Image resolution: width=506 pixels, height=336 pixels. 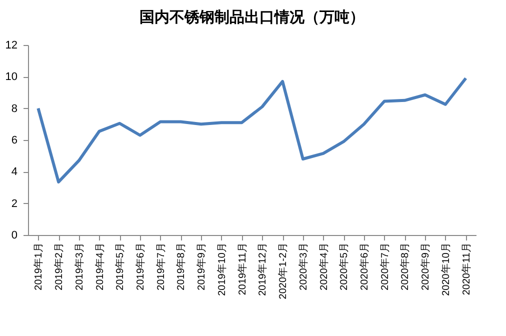 What do you see at coordinates (222, 269) in the screenshot?
I see `x-tick-label: 2019年10月` at bounding box center [222, 269].